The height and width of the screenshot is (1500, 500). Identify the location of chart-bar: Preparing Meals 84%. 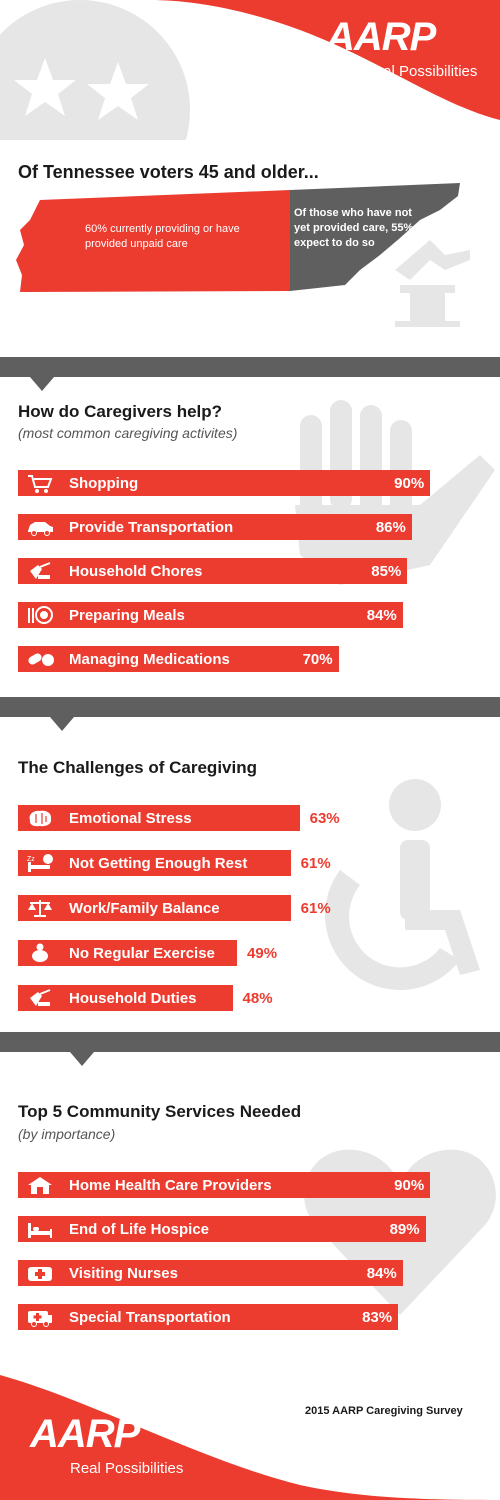
(210, 615).